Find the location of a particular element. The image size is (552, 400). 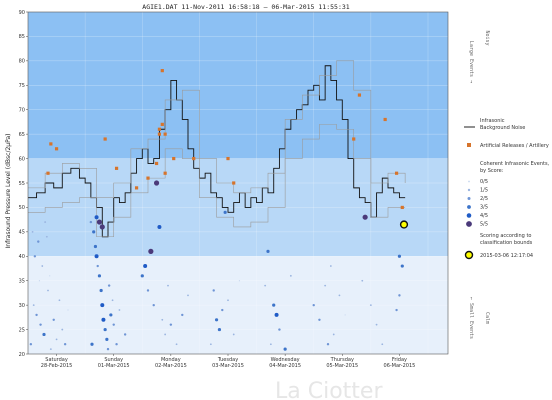

y-tick-label: 85 is located at coordinates (22, 37).